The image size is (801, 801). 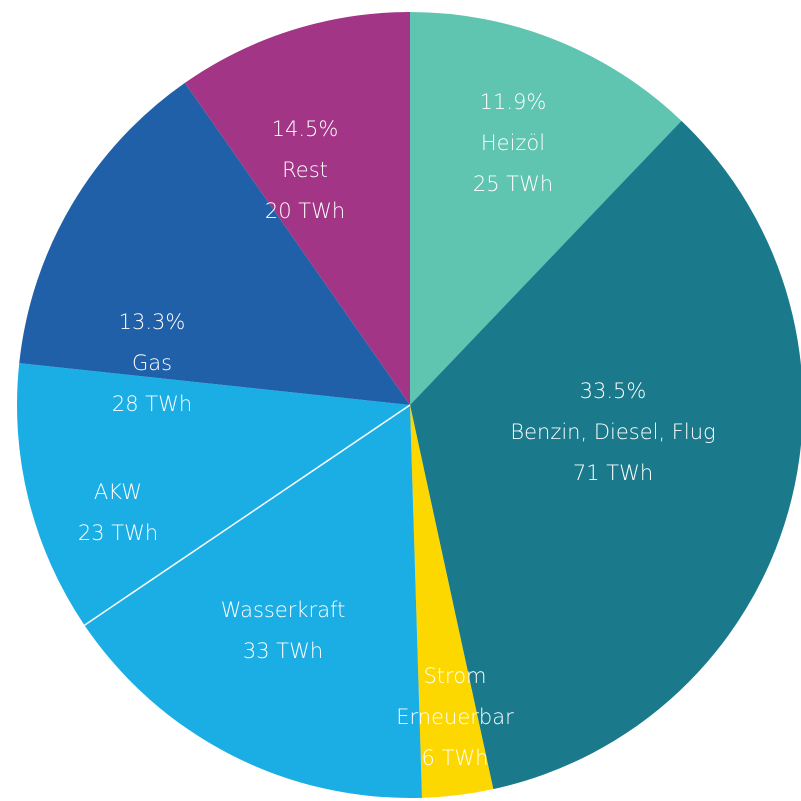 What do you see at coordinates (152, 322) in the screenshot?
I see `percent-label: 13.3%` at bounding box center [152, 322].